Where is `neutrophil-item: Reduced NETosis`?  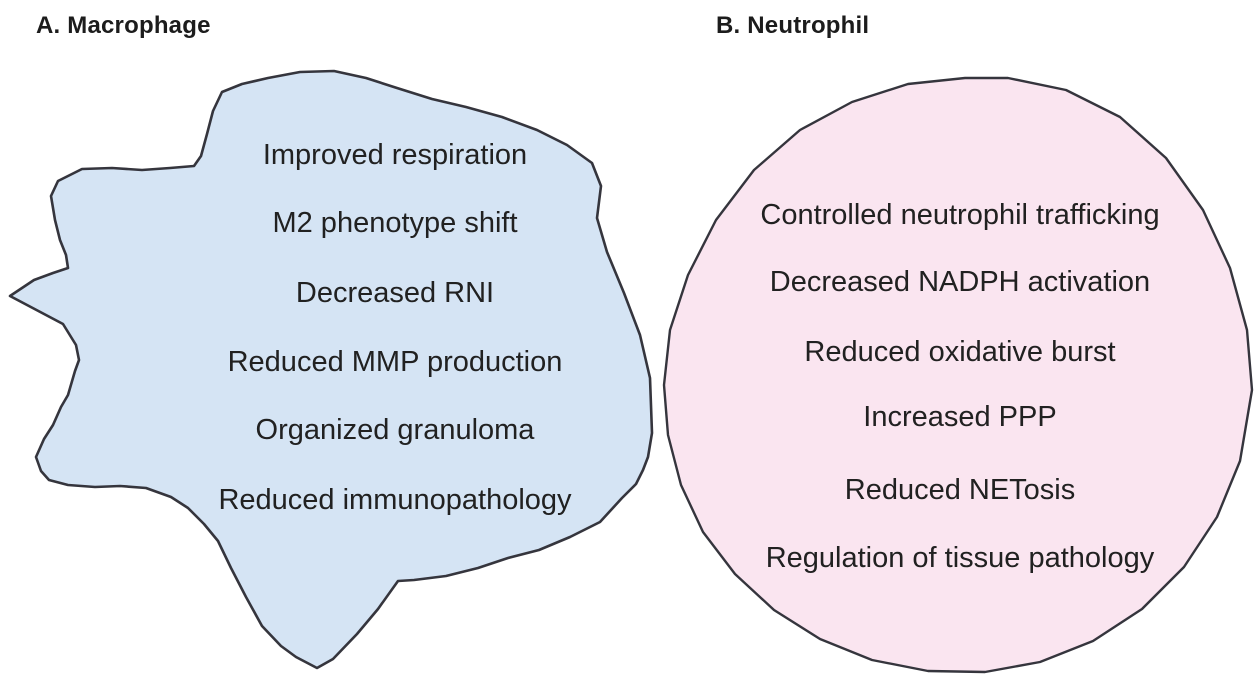
neutrophil-item: Reduced NETosis is located at coordinates (960, 490).